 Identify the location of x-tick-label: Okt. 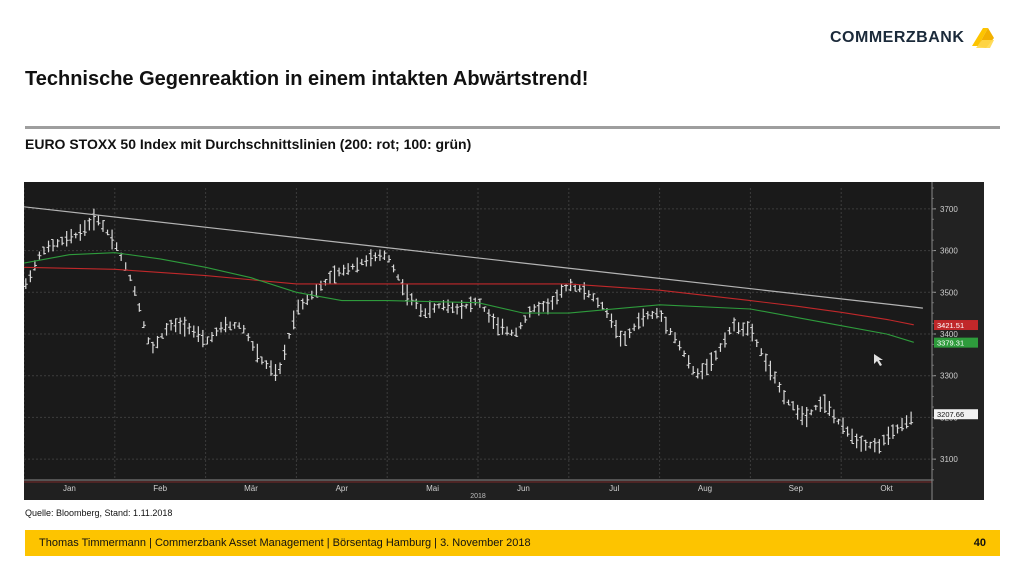
(886, 488).